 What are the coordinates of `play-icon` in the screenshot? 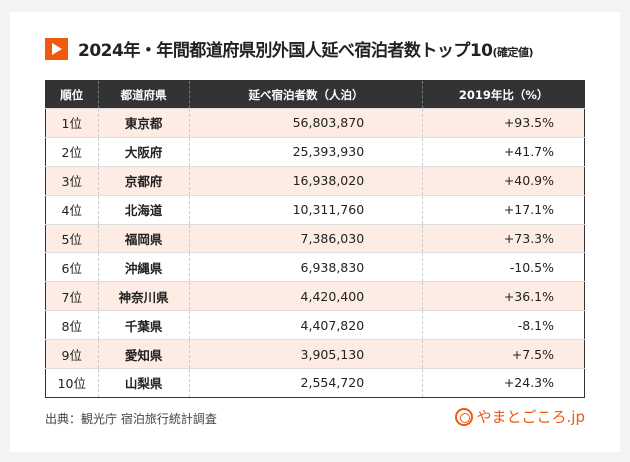 It's located at (56, 48).